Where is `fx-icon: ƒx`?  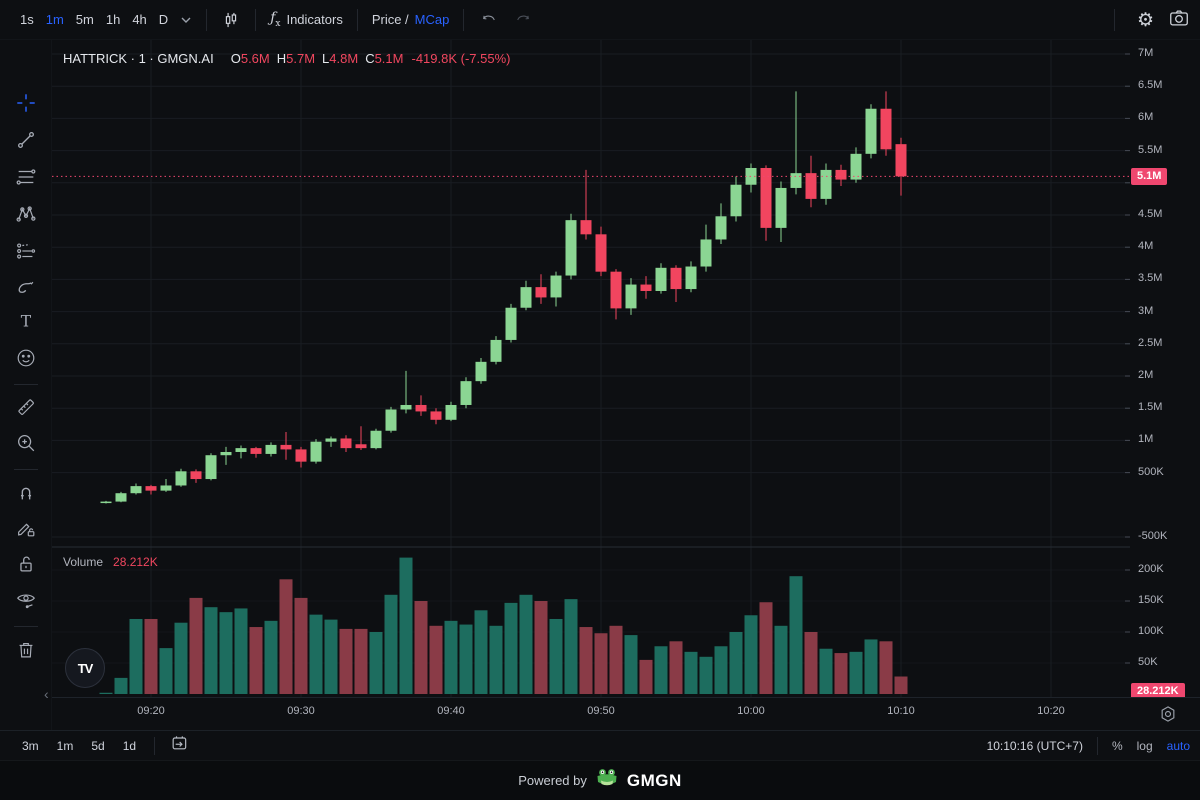 fx-icon: ƒx is located at coordinates (275, 19).